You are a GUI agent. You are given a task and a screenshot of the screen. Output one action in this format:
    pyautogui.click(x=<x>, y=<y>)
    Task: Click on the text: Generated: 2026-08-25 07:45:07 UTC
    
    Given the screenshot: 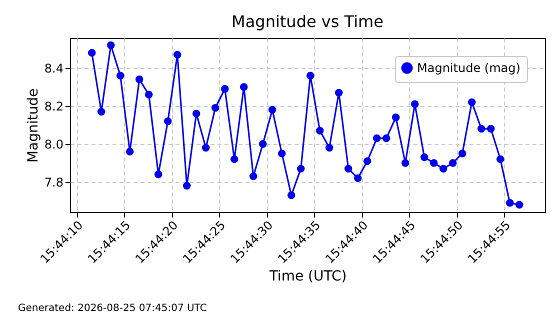 What is the action you would take?
    pyautogui.click(x=112, y=308)
    